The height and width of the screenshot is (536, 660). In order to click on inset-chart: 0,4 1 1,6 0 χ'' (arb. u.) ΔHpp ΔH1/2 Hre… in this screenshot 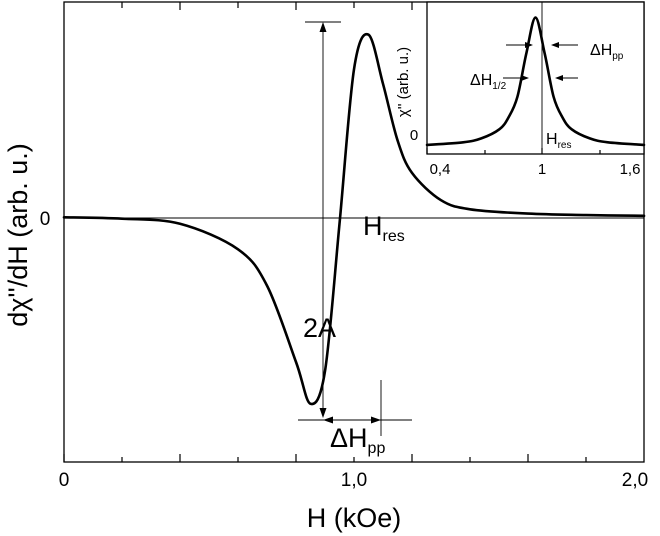, I will do `click(520, 89)`.